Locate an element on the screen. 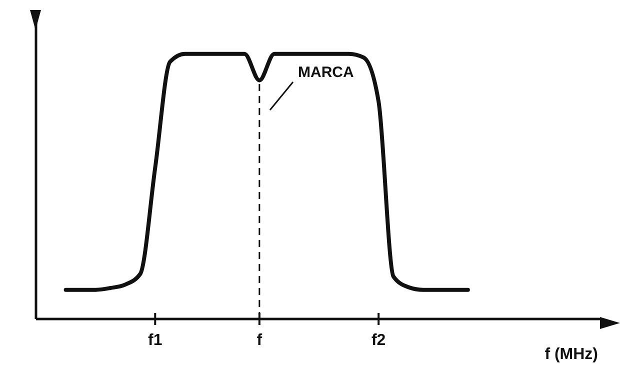 The width and height of the screenshot is (630, 375). x-tick-label: f is located at coordinates (259, 340).